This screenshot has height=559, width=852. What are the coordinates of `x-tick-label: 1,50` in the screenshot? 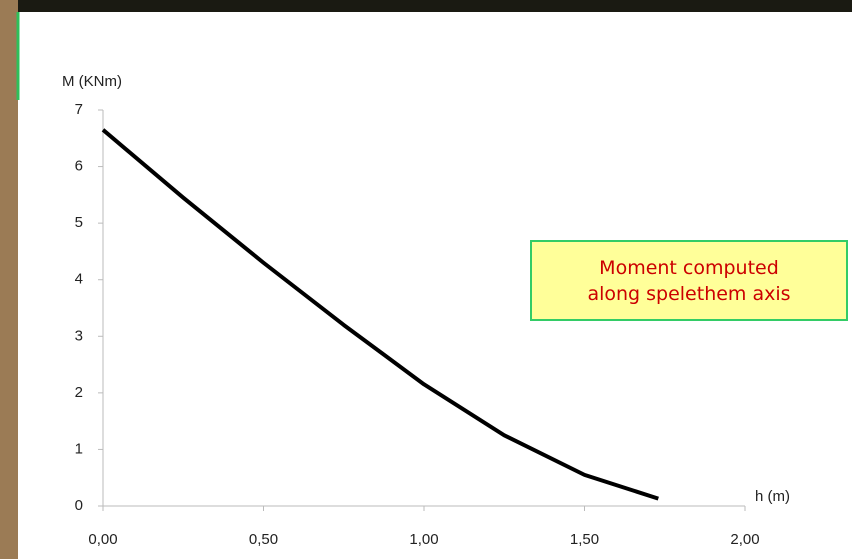 It's located at (584, 539).